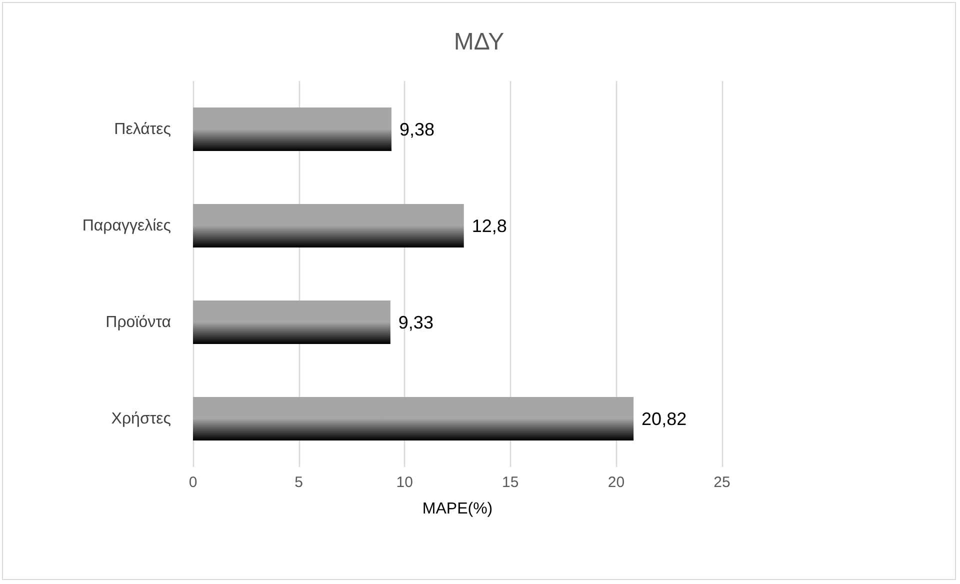  Describe the element at coordinates (404, 482) in the screenshot. I see `x-tick-label: 10` at that location.